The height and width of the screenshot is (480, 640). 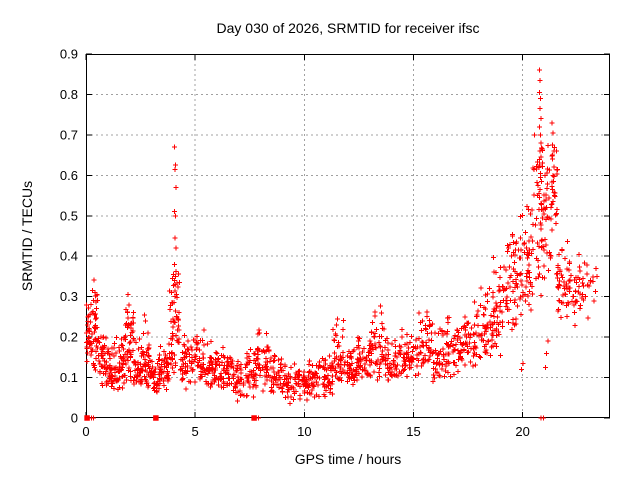 What do you see at coordinates (74, 418) in the screenshot?
I see `y-tick-label: 0` at bounding box center [74, 418].